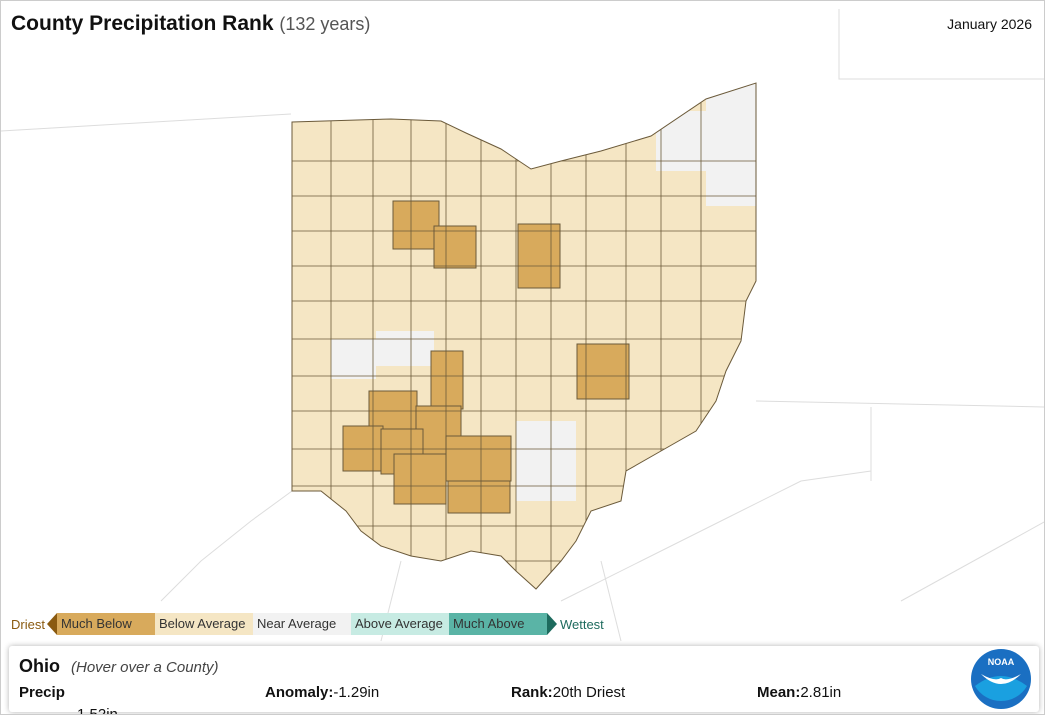 The height and width of the screenshot is (715, 1045). I want to click on region: Ohio, so click(39, 666).